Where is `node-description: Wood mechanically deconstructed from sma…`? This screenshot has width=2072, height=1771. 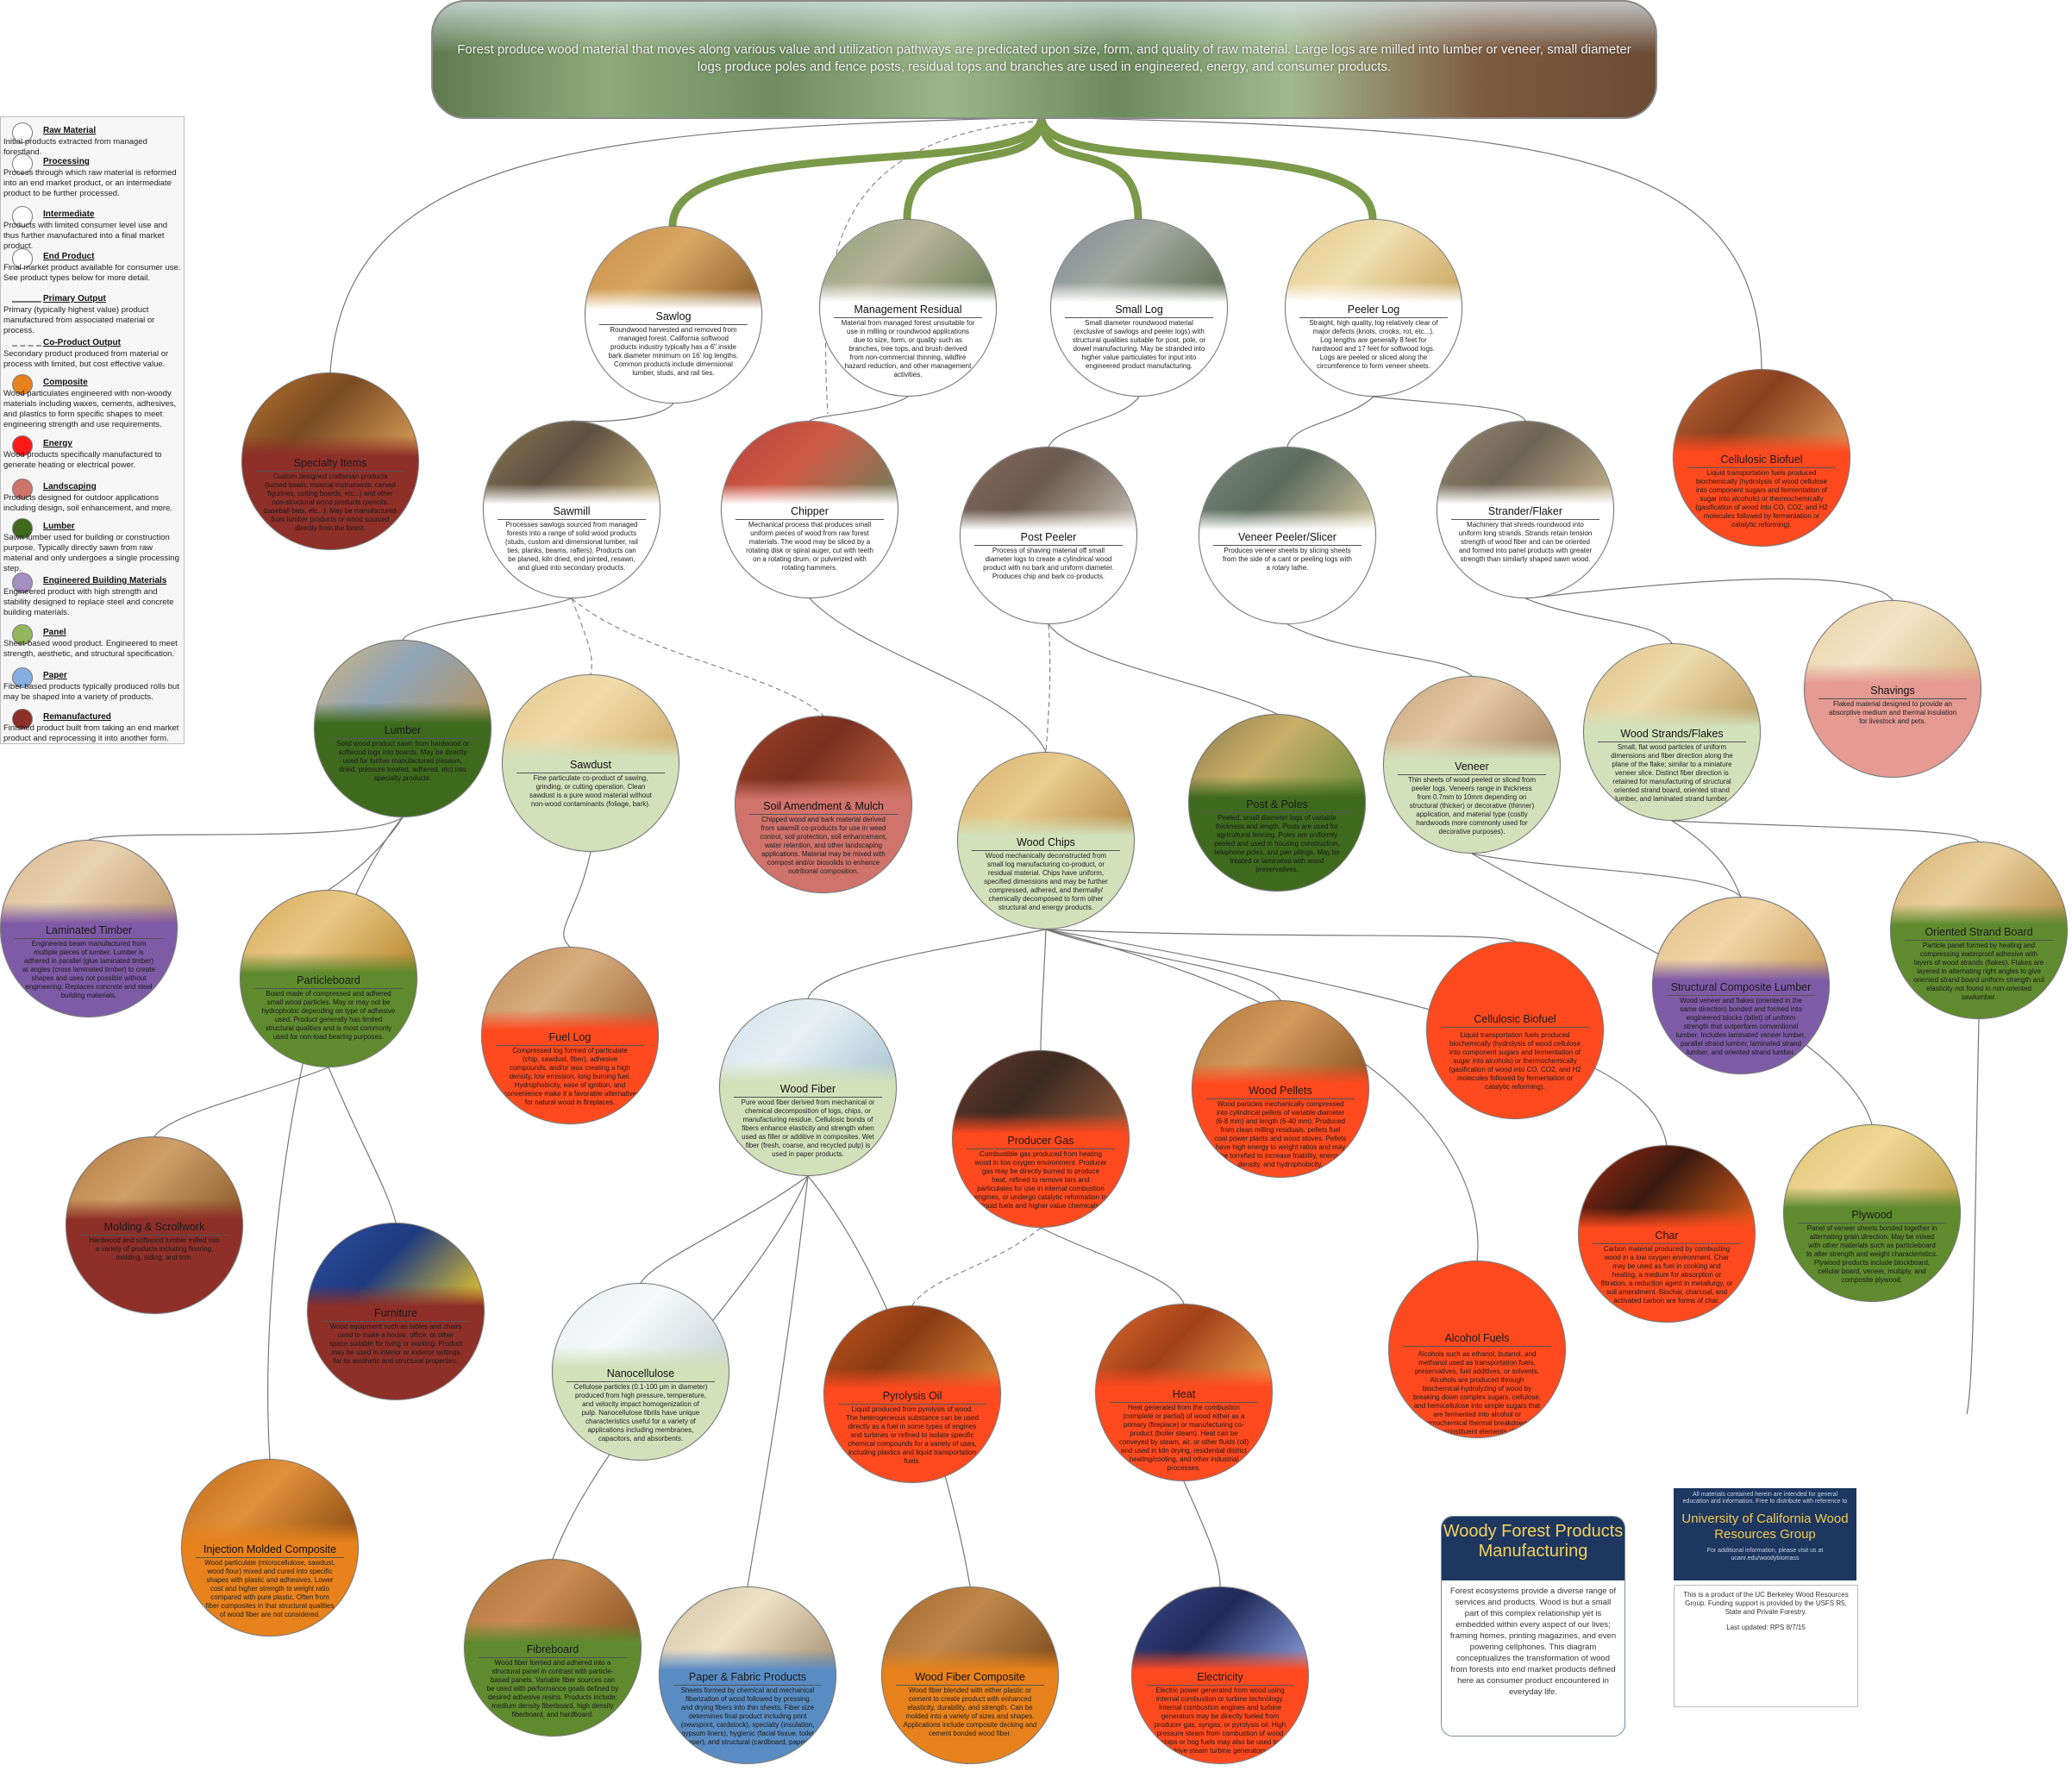
node-description: Wood mechanically deconstructed from sma… is located at coordinates (1046, 882).